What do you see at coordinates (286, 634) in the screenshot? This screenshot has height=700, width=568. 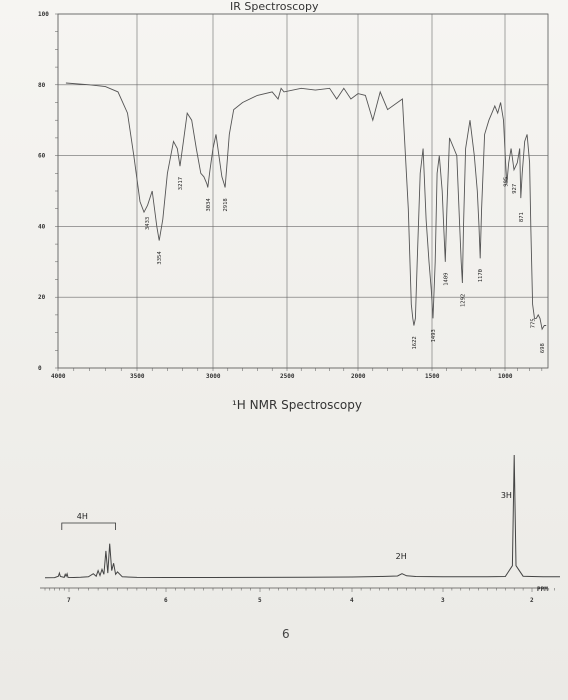 I see `page-number: 6` at bounding box center [286, 634].